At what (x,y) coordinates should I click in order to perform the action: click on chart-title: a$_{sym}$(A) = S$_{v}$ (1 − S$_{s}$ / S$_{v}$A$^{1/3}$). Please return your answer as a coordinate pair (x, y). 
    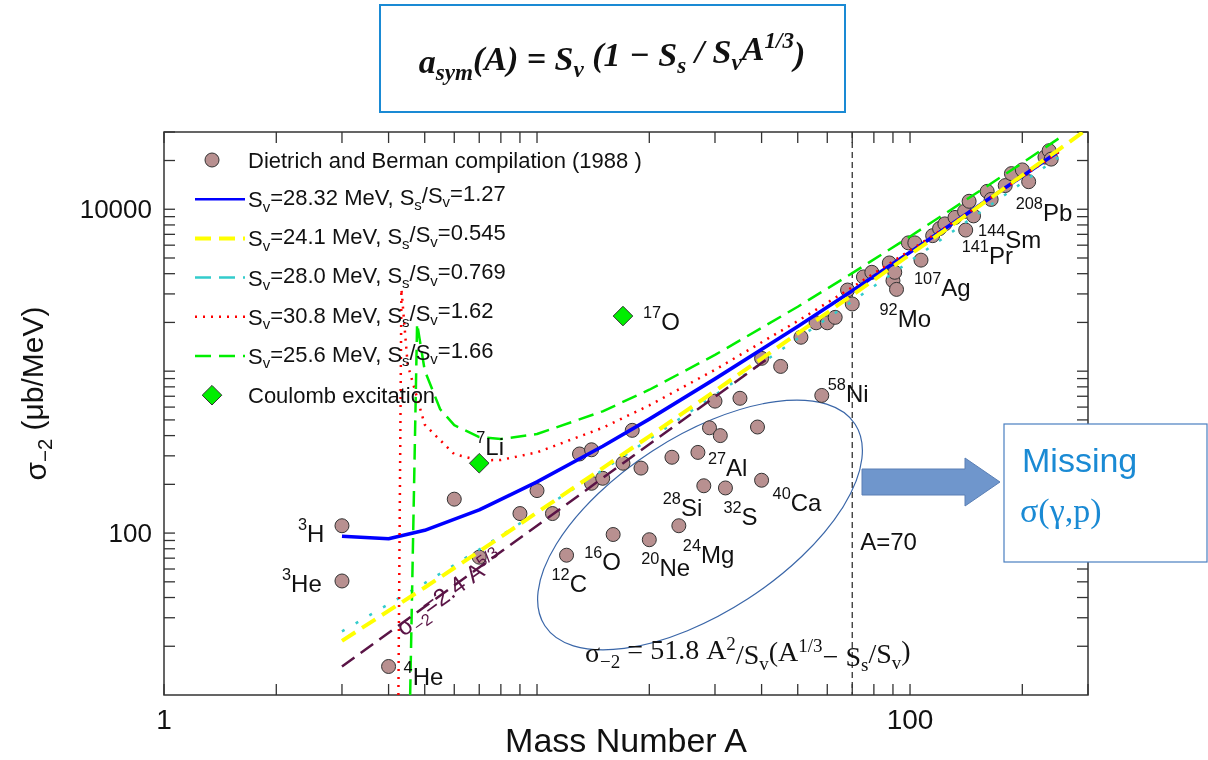
    Looking at the image, I should click on (612, 56).